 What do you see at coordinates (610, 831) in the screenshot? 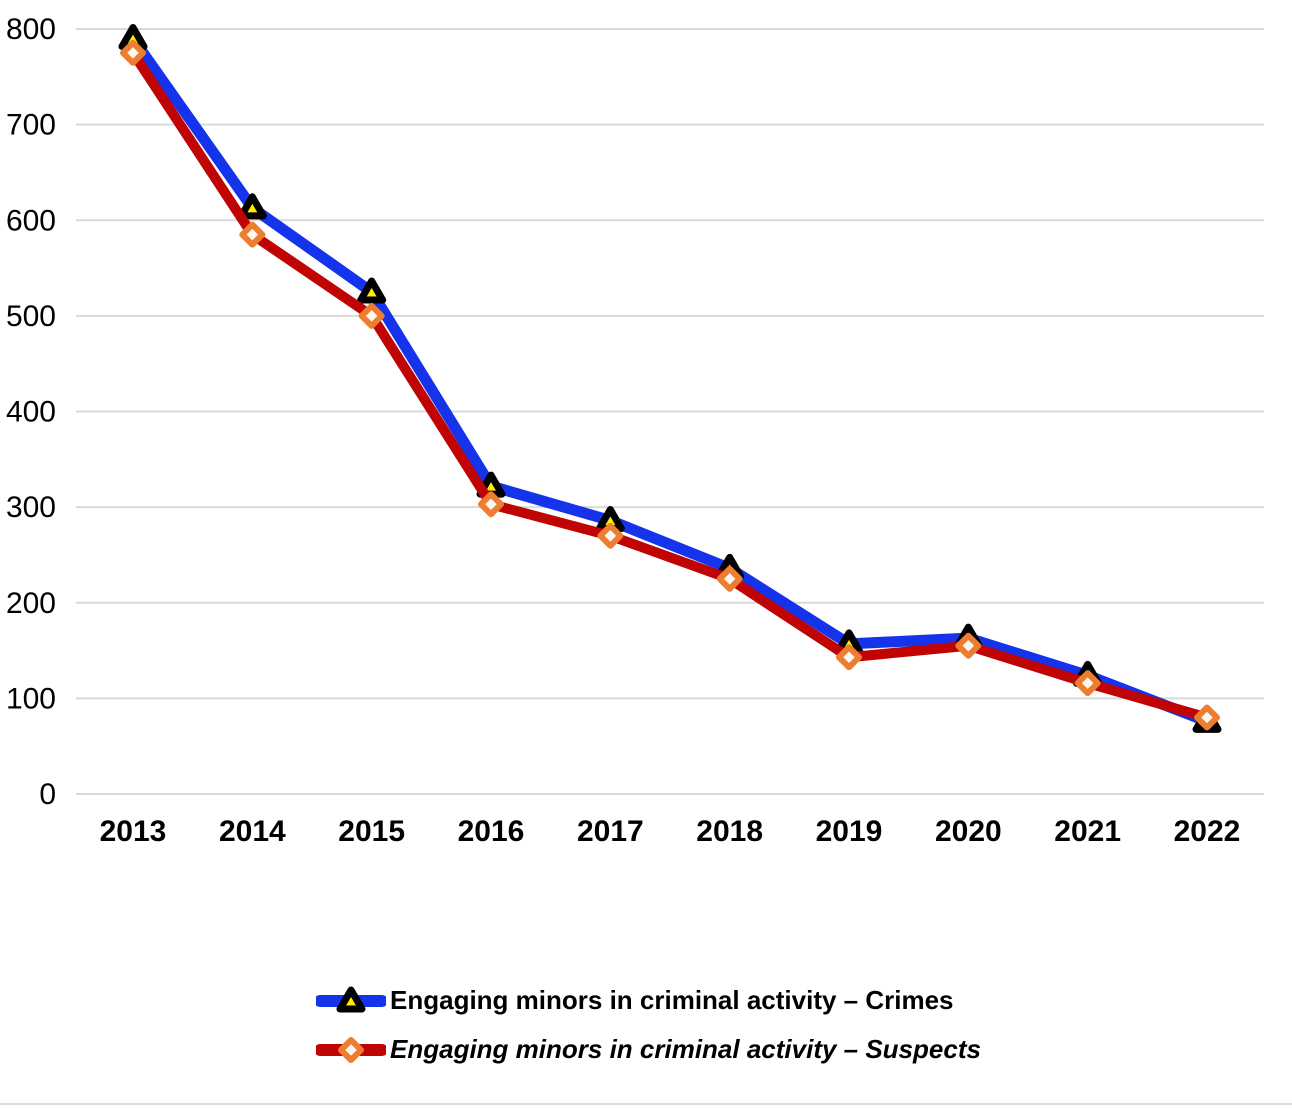
I see `x-axis-tick-label: 2017` at bounding box center [610, 831].